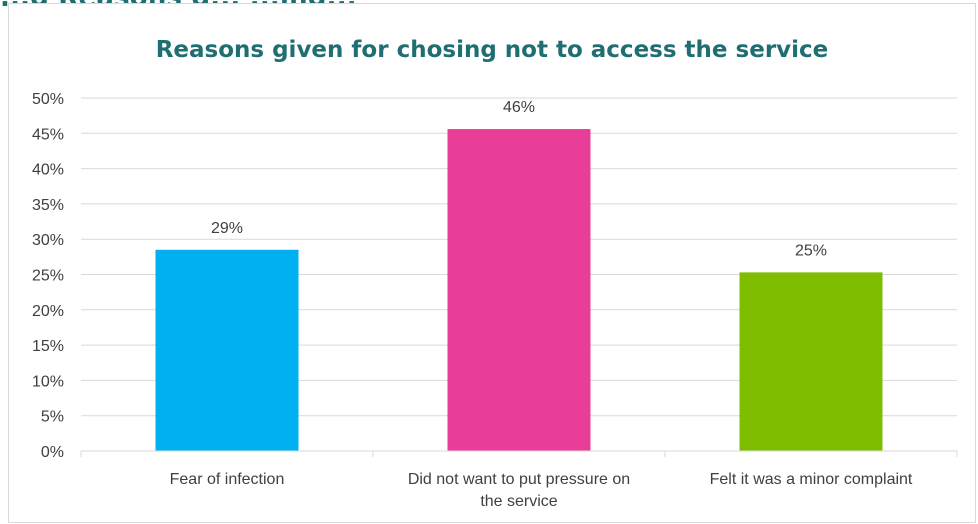 The width and height of the screenshot is (978, 524). Describe the element at coordinates (48, 134) in the screenshot. I see `y-tick-label: 45%` at that location.